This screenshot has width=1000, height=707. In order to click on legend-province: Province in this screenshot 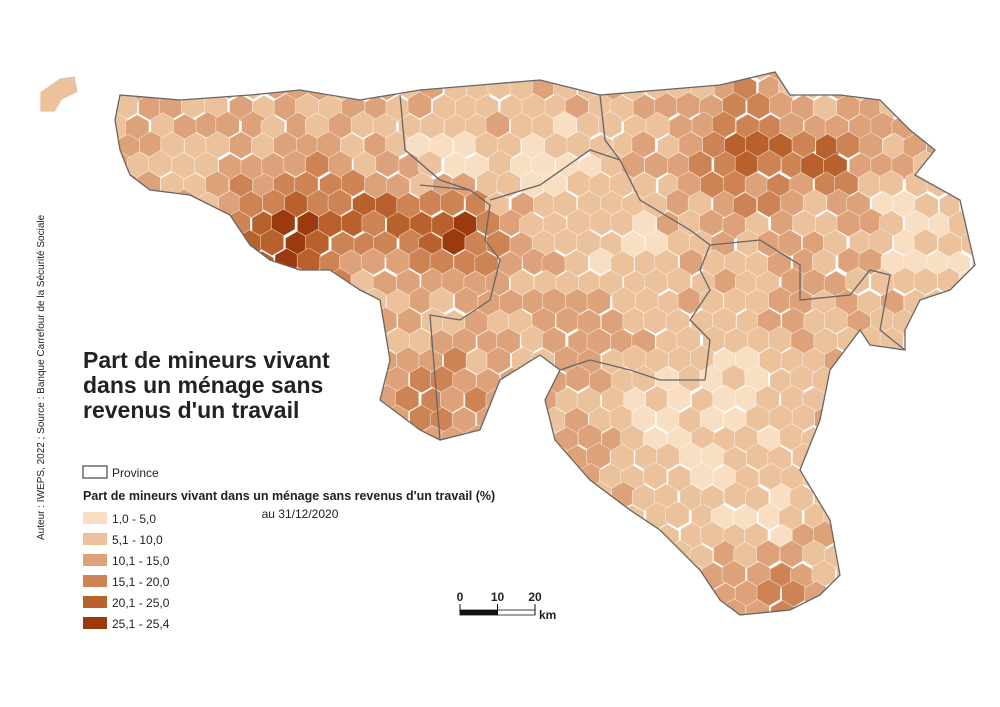, I will do `click(135, 473)`.